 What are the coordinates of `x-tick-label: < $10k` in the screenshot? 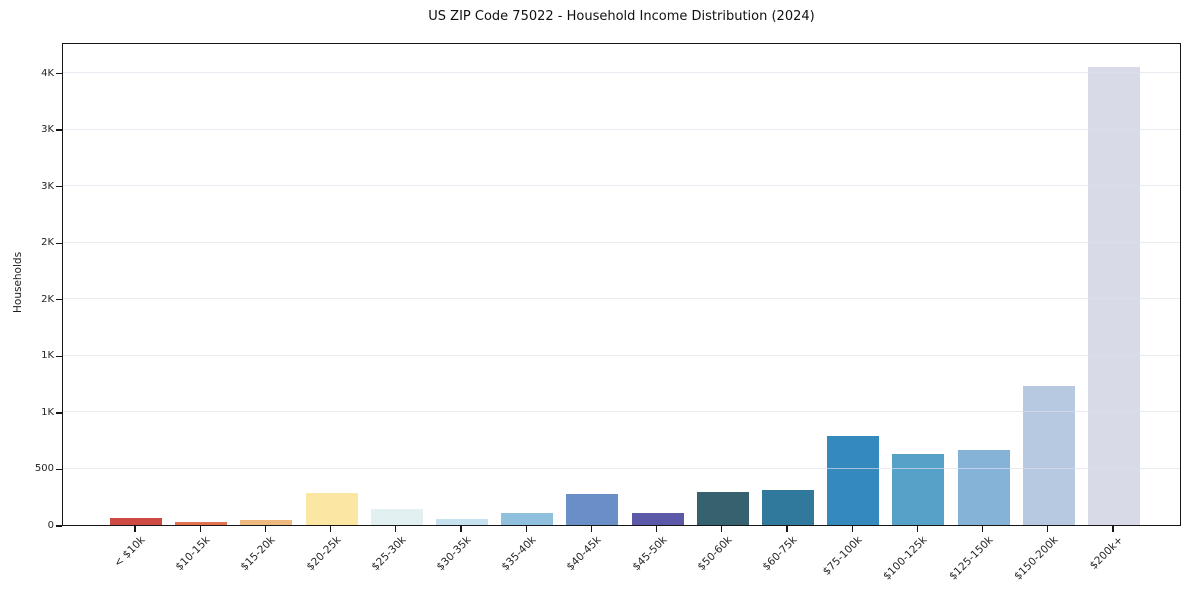 It's located at (129, 552).